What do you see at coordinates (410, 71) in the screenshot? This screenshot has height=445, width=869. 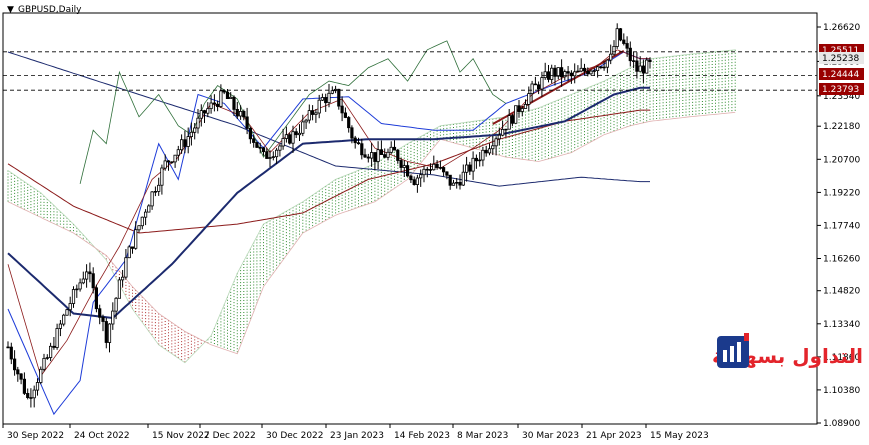 I see `horizontal-levels` at bounding box center [410, 71].